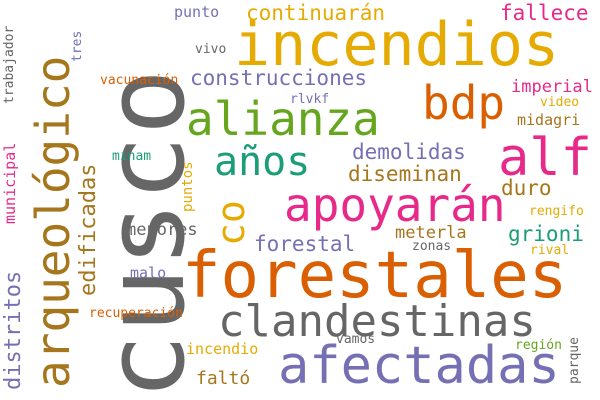  Describe the element at coordinates (549, 120) in the screenshot. I see `word-midagri: midagri` at that location.